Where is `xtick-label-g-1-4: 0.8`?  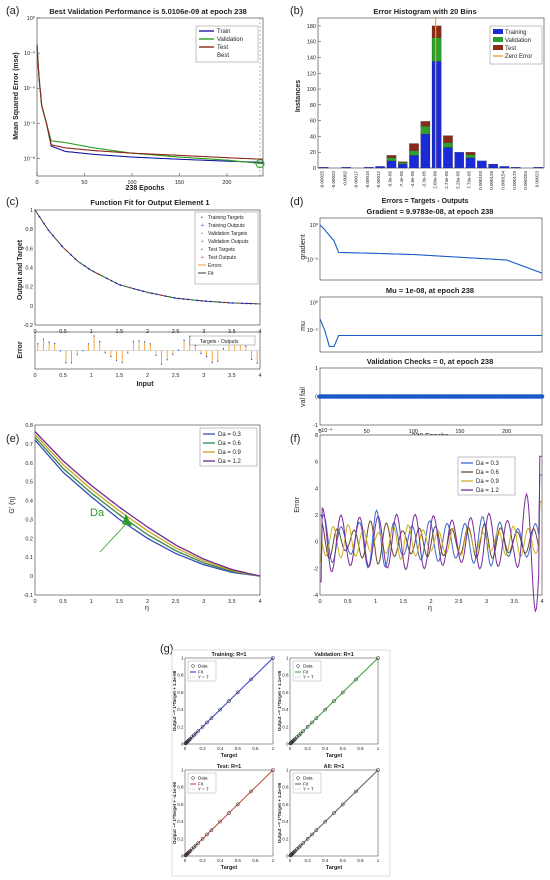 xtick-label-g-1-4: 0.8 is located at coordinates (360, 748).